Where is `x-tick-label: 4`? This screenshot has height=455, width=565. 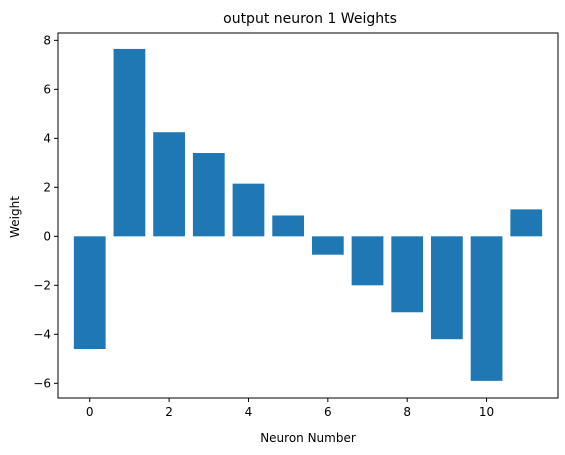
x-tick-label: 4 is located at coordinates (249, 412).